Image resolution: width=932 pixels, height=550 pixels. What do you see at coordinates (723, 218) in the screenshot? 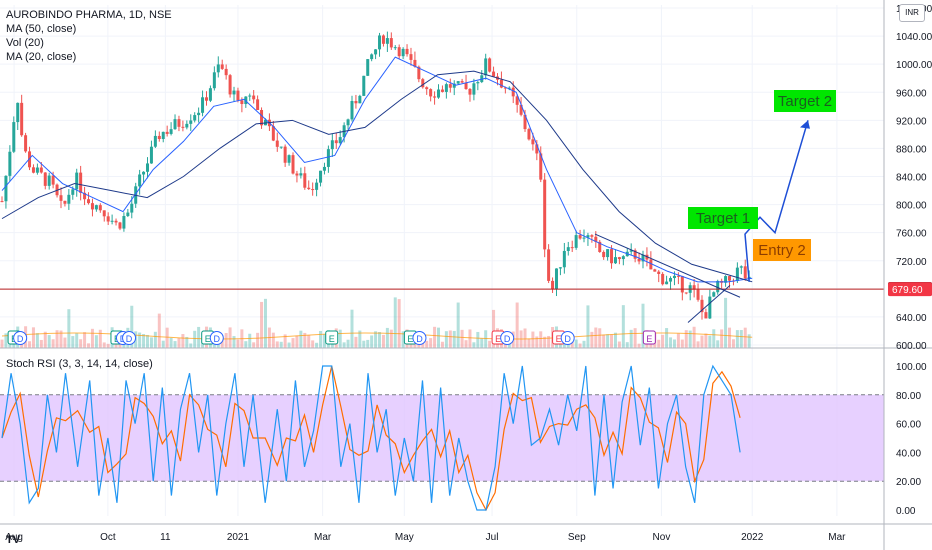
I see `target1-label-text: Target 1` at bounding box center [723, 218].